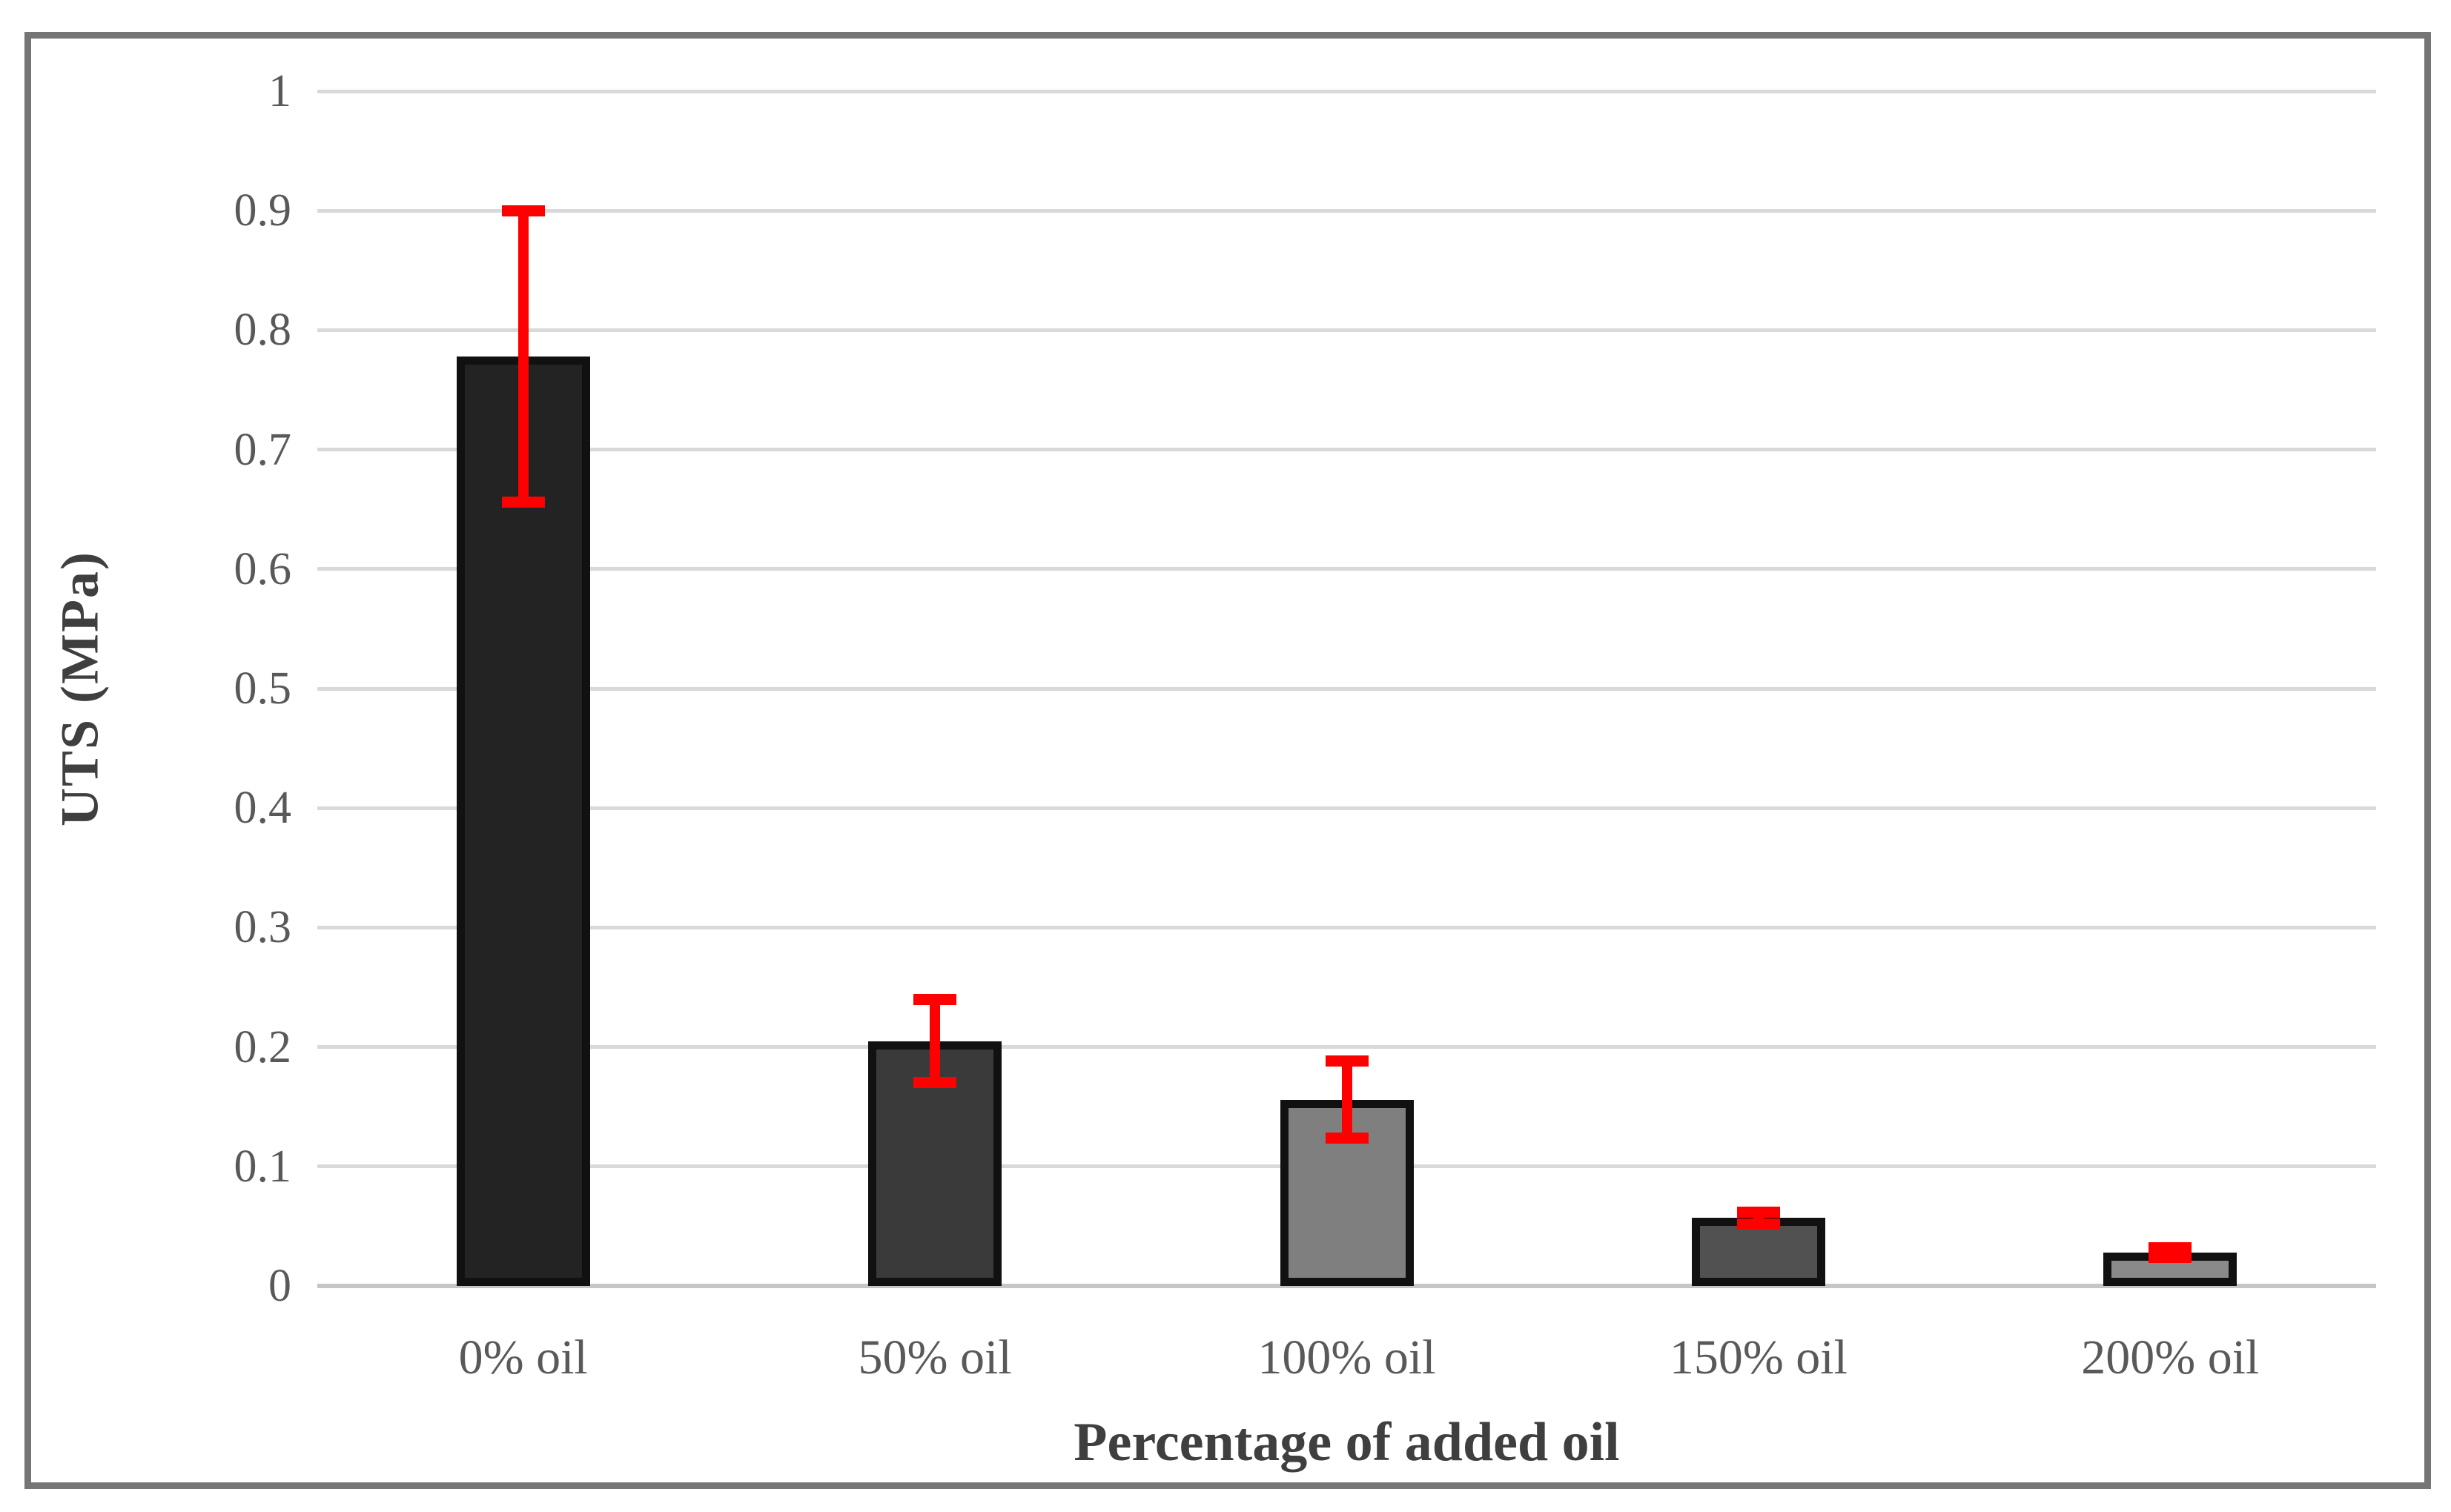  I want to click on bar, so click(523, 821).